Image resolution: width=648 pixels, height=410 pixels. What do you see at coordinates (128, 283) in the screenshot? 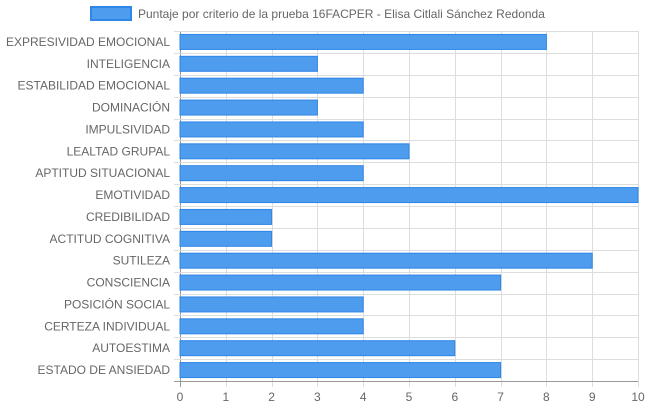
I see `category-label: CONSCIENCIA` at bounding box center [128, 283].